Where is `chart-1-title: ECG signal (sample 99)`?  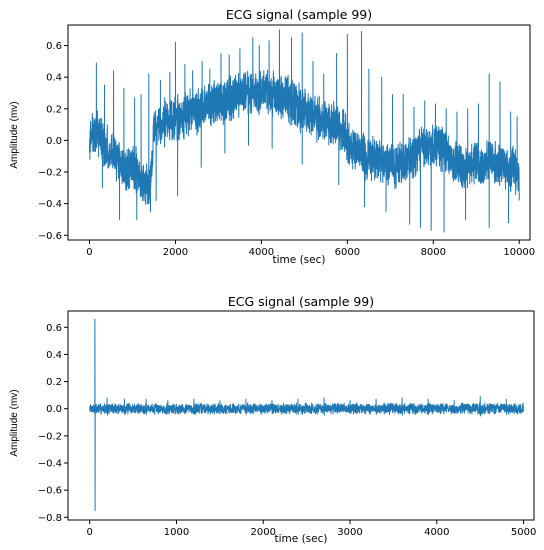 chart-1-title: ECG signal (sample 99) is located at coordinates (299, 14).